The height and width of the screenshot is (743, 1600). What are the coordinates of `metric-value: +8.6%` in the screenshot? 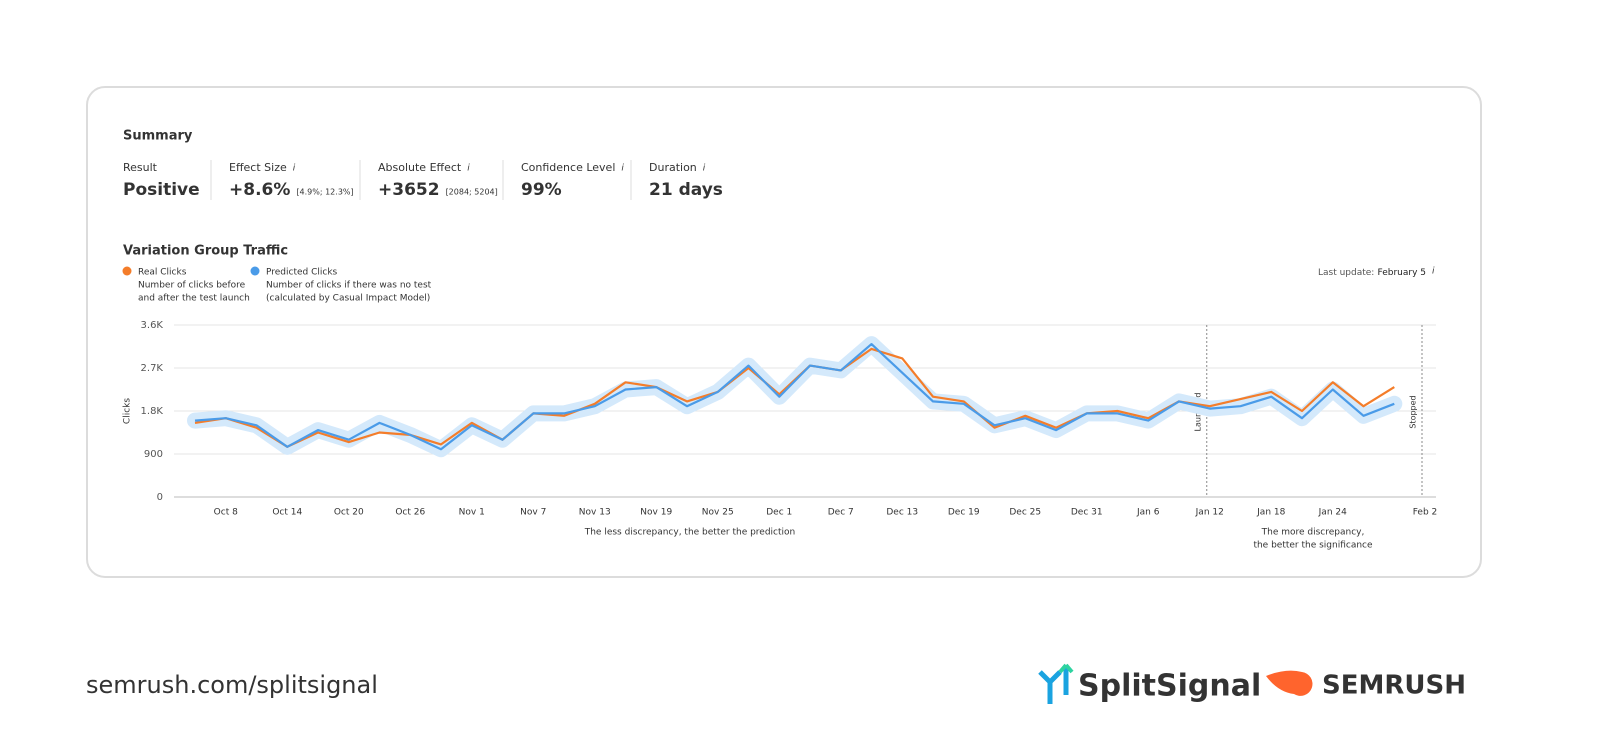 It's located at (259, 190).